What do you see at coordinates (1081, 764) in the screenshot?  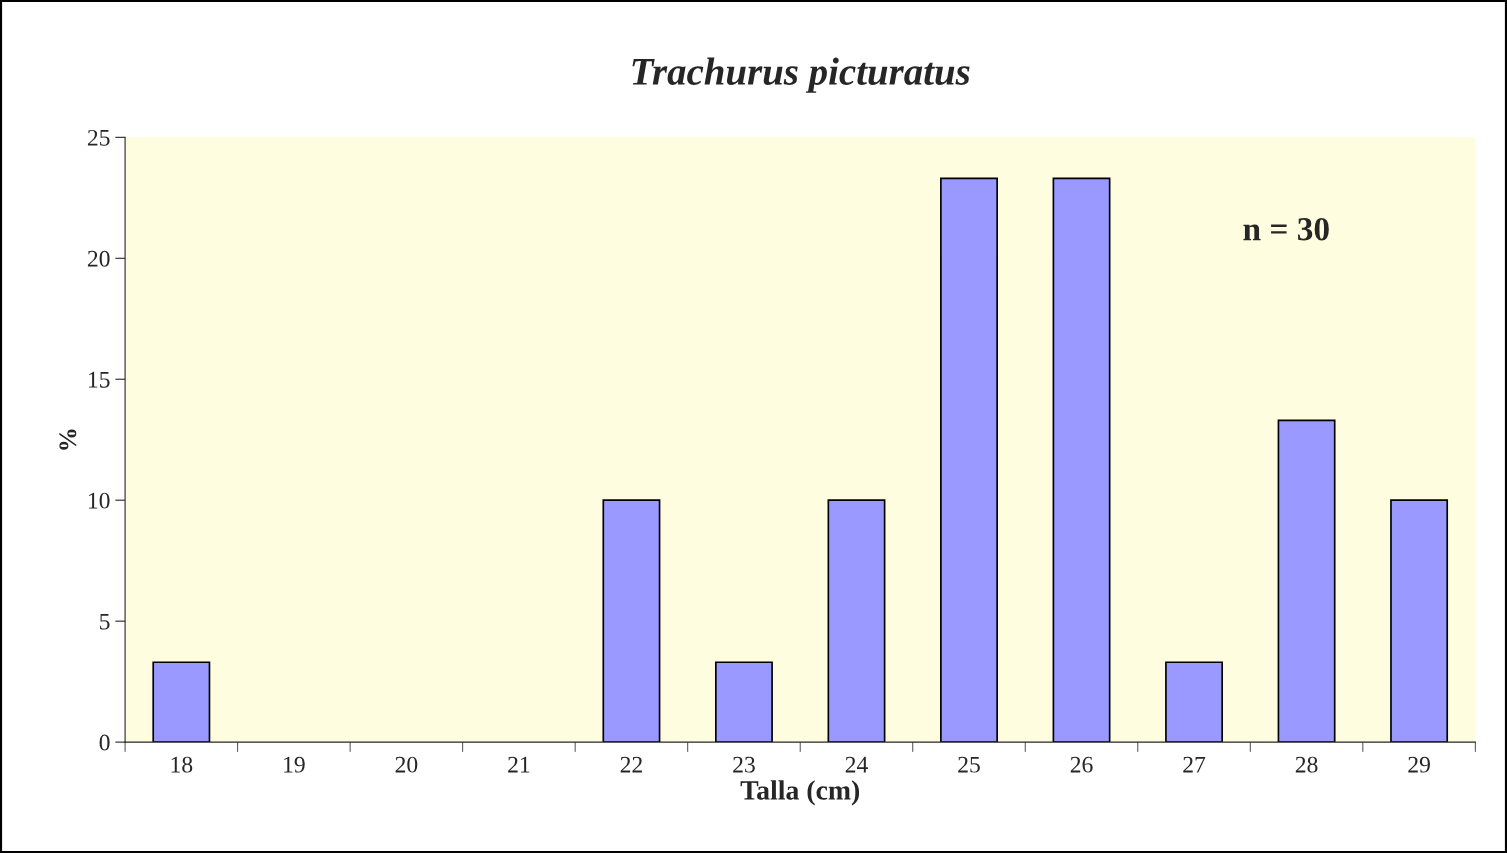 I see `x-tick-label: 26` at bounding box center [1081, 764].